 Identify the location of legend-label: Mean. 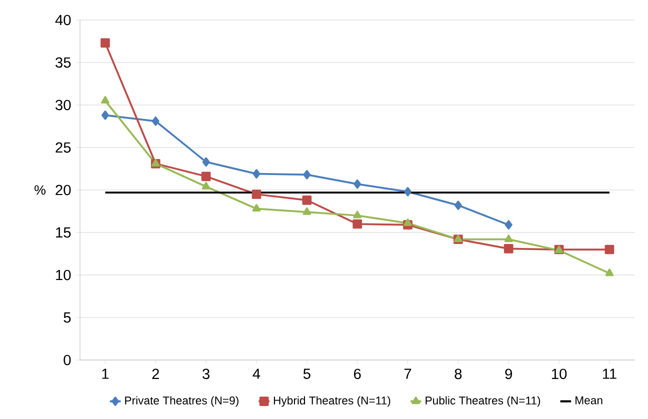
(589, 400).